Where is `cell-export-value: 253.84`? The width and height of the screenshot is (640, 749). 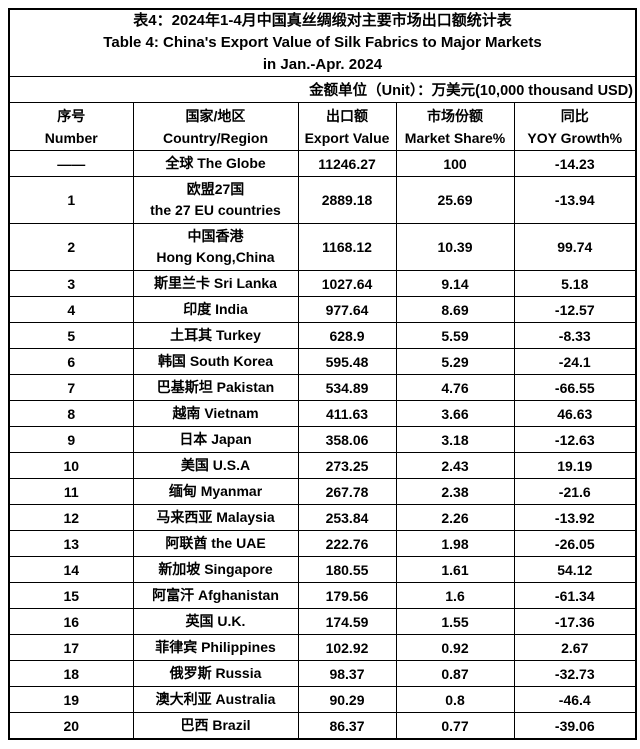
cell-export-value: 253.84 is located at coordinates (347, 517).